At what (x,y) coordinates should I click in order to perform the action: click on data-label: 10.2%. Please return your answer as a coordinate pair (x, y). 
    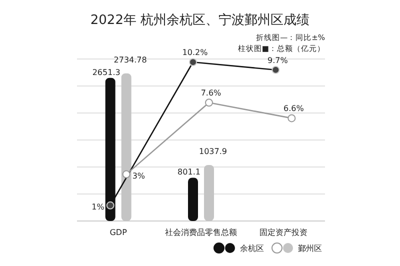
    Looking at the image, I should click on (195, 53).